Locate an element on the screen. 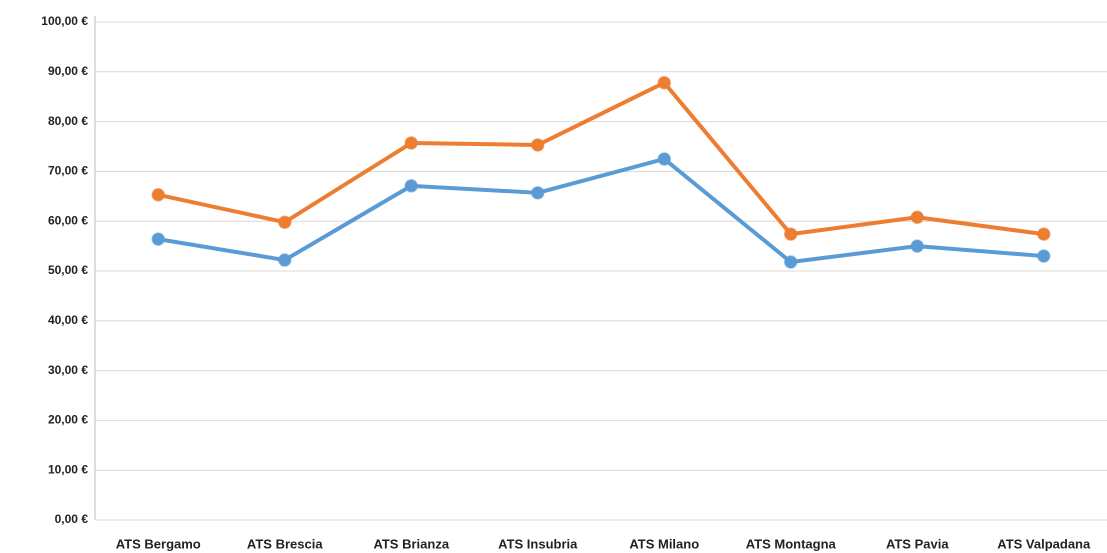 This screenshot has width=1107, height=553. y-tick-label: 80,00 € is located at coordinates (68, 121).